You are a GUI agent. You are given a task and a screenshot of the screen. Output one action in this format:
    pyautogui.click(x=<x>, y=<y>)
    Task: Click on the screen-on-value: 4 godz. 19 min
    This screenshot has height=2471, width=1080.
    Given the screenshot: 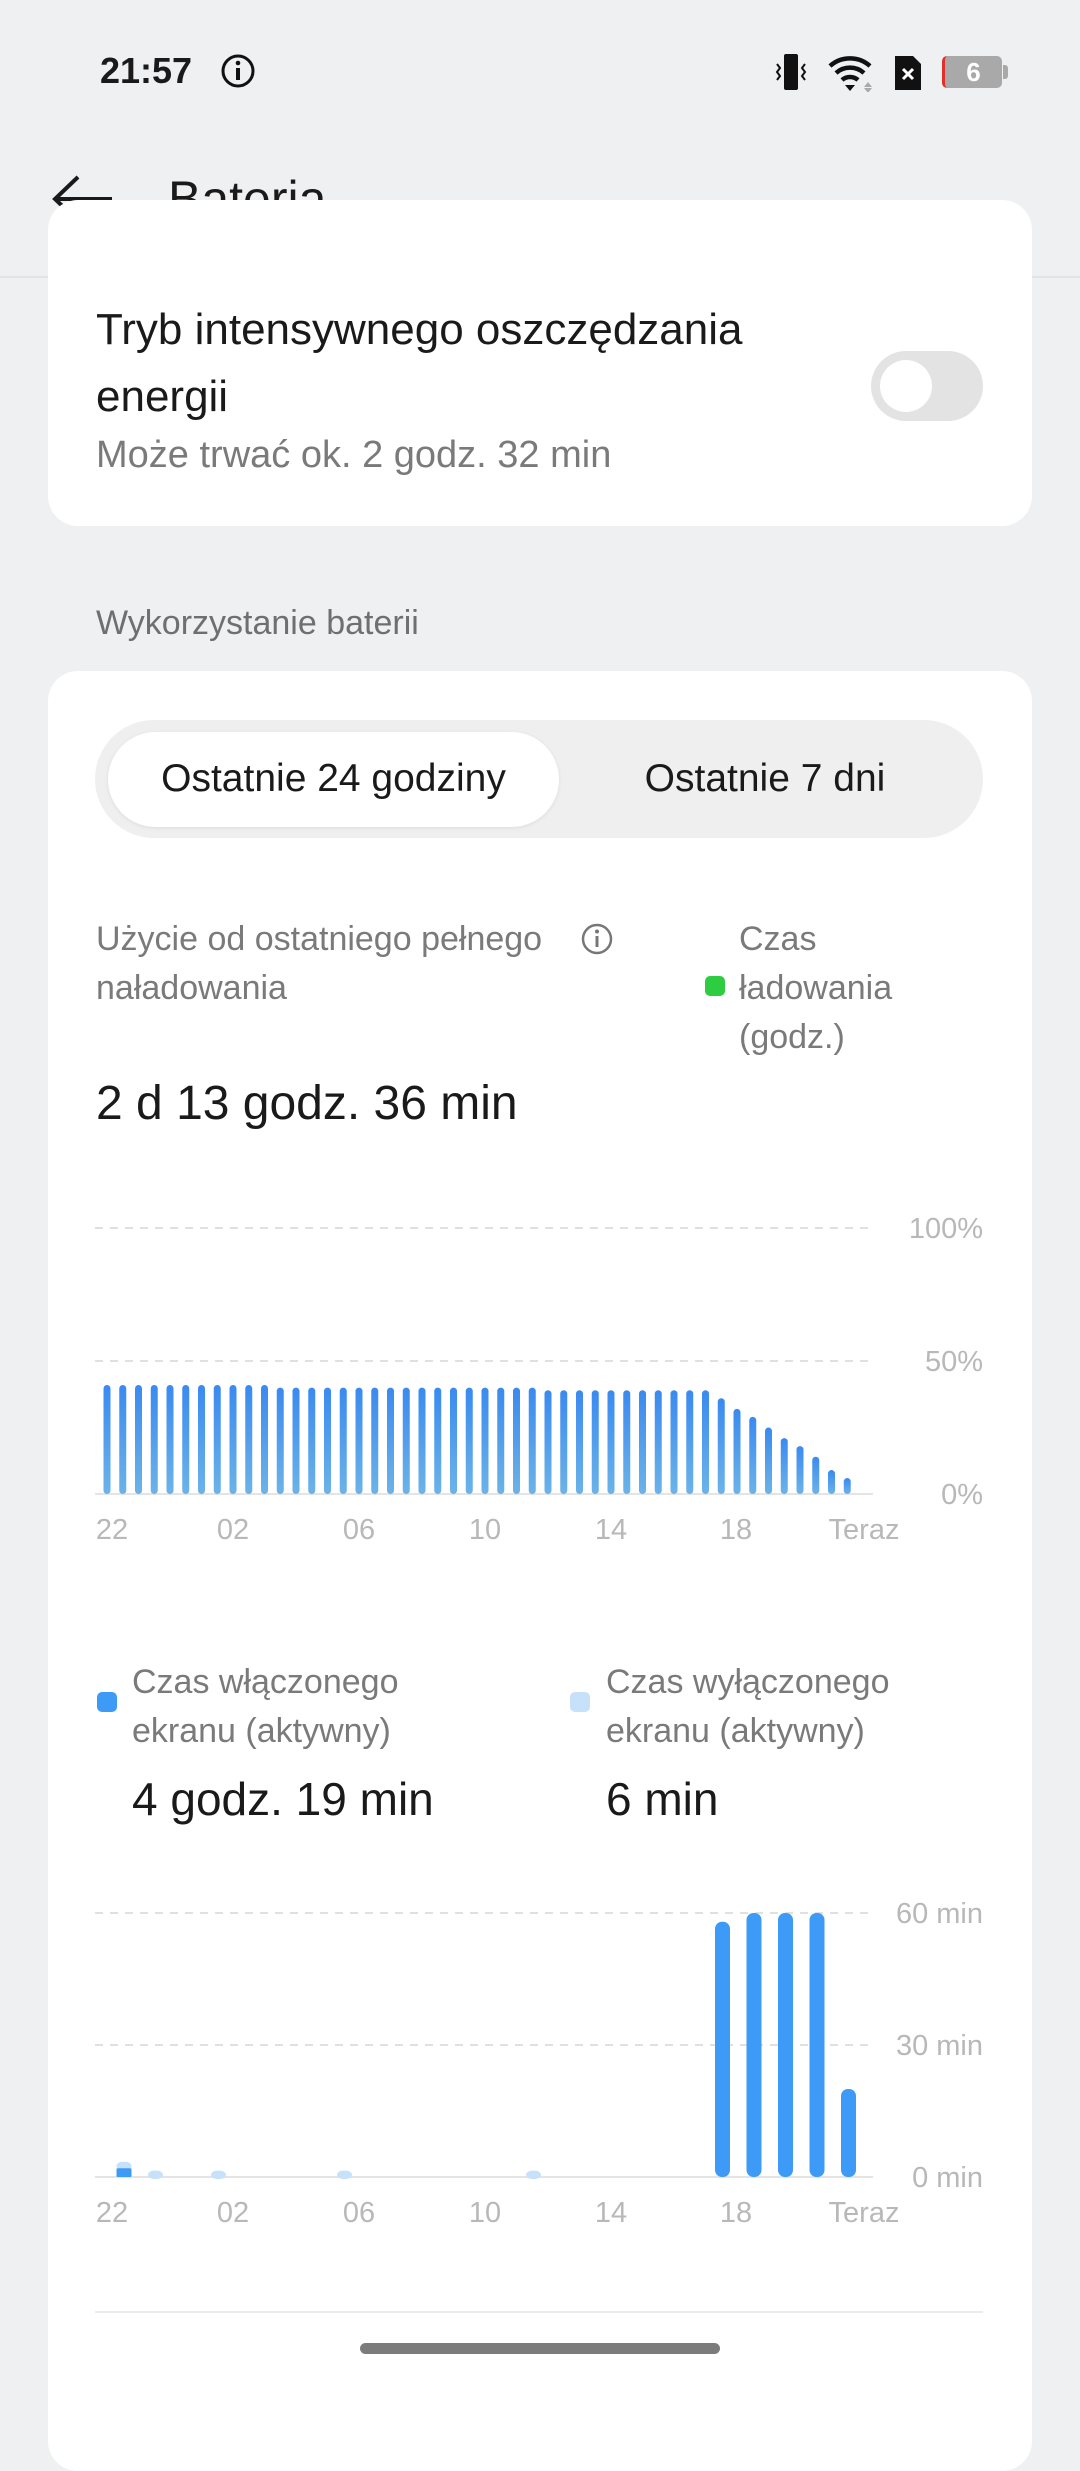 What is the action you would take?
    pyautogui.click(x=283, y=1799)
    